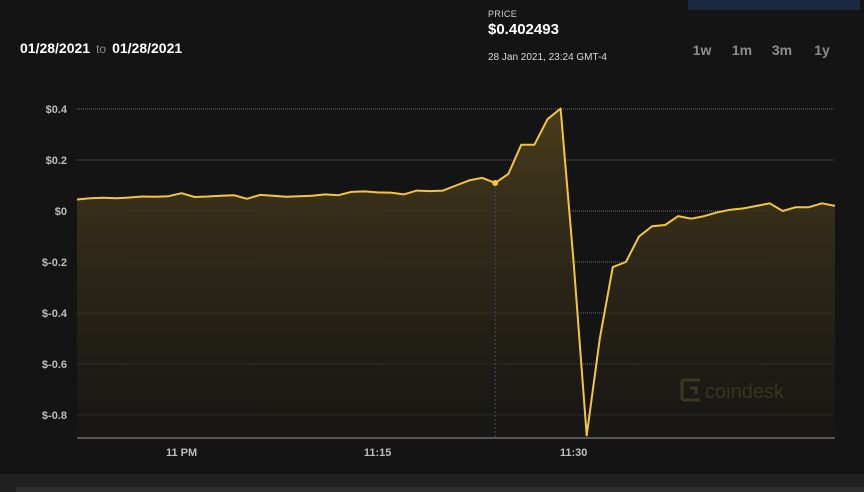  What do you see at coordinates (503, 14) in the screenshot?
I see `price-label: PRICE` at bounding box center [503, 14].